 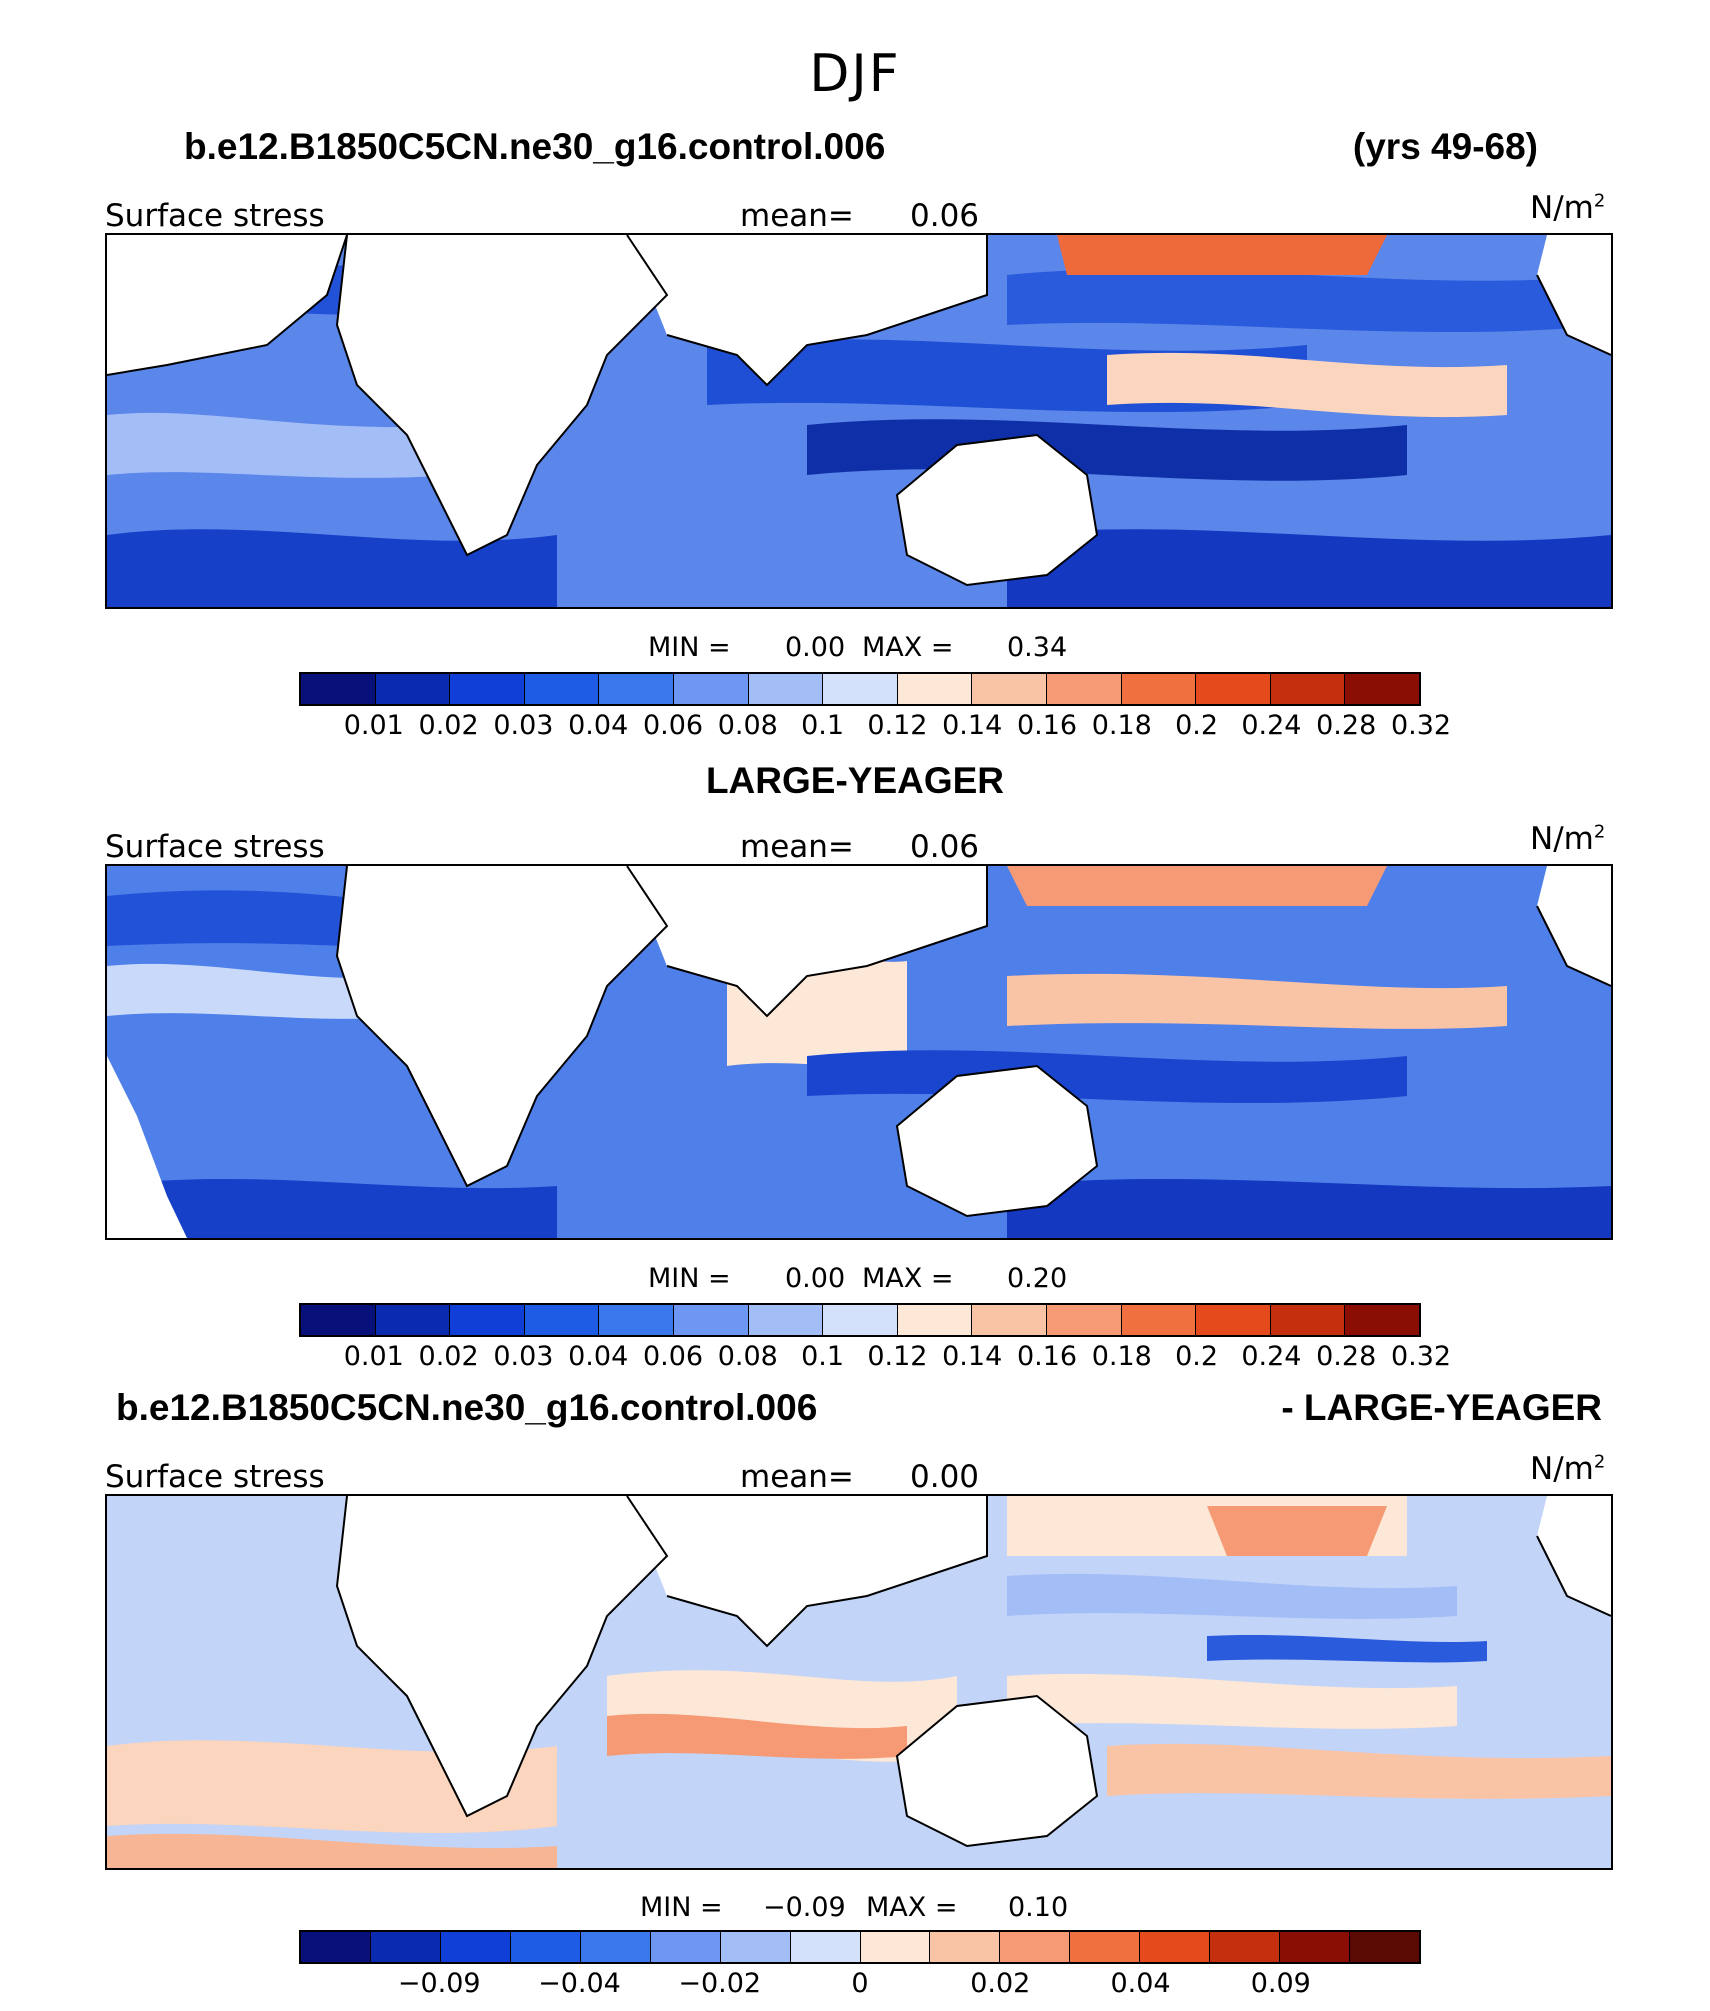 What do you see at coordinates (467, 1407) in the screenshot?
I see `panel3-header-left: b.e12.B1850C5CN.ne30_g16.control.006` at bounding box center [467, 1407].